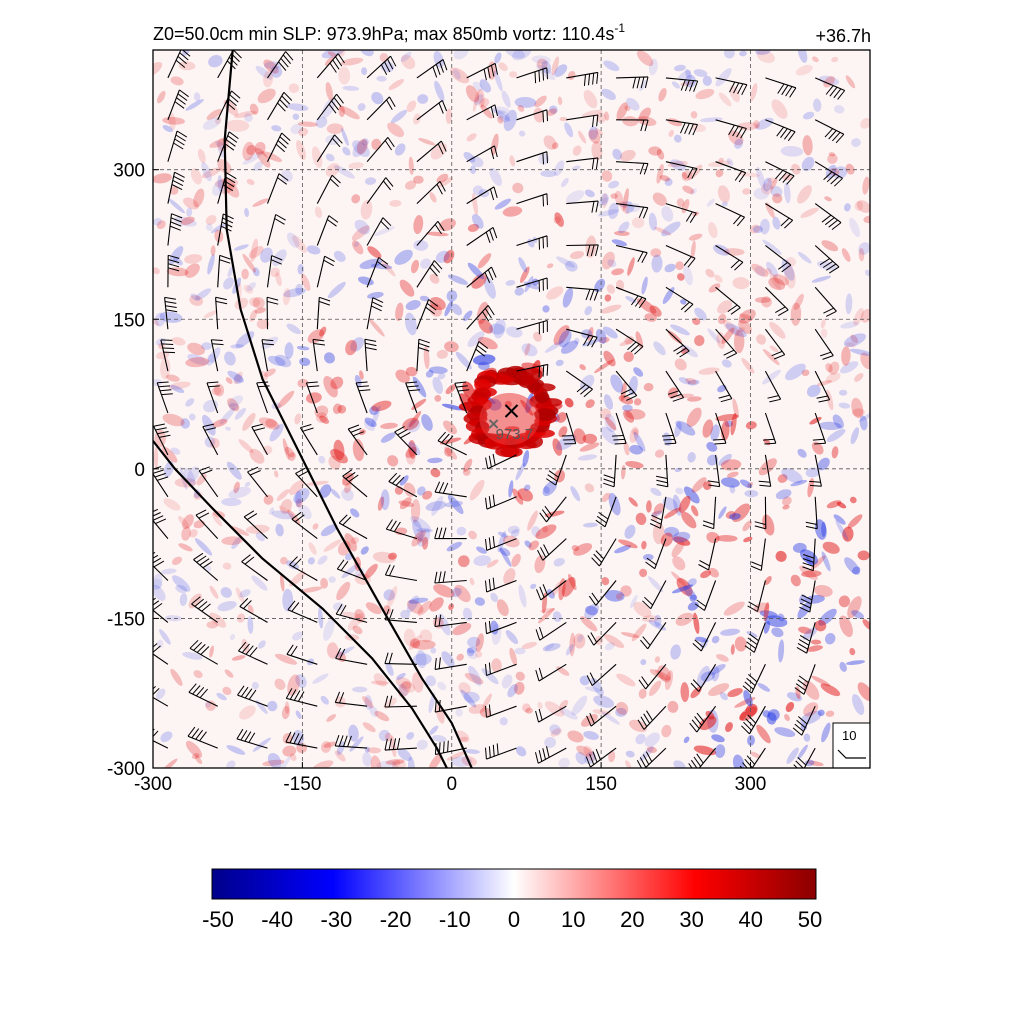 This screenshot has height=1024, width=1024. What do you see at coordinates (751, 919) in the screenshot?
I see `colorbar-tick-label: 40` at bounding box center [751, 919].